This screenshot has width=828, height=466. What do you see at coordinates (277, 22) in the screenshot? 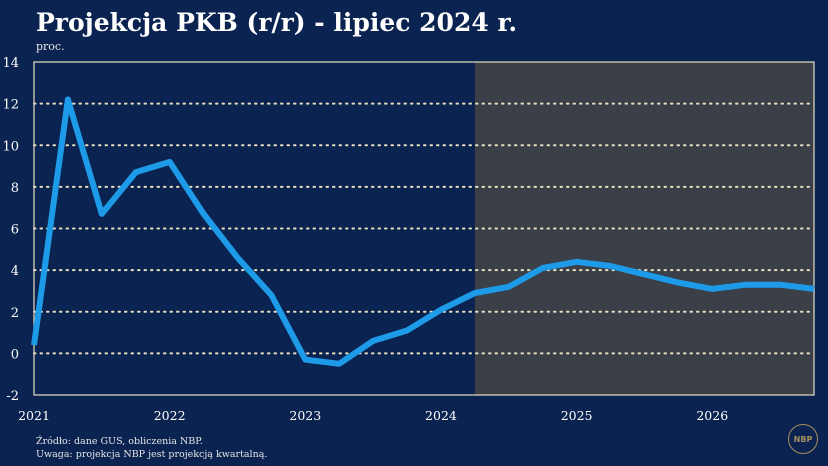
I see `chart-title: Projekcja PKB (r/r) - lipiec 2024 r.` at bounding box center [277, 22].